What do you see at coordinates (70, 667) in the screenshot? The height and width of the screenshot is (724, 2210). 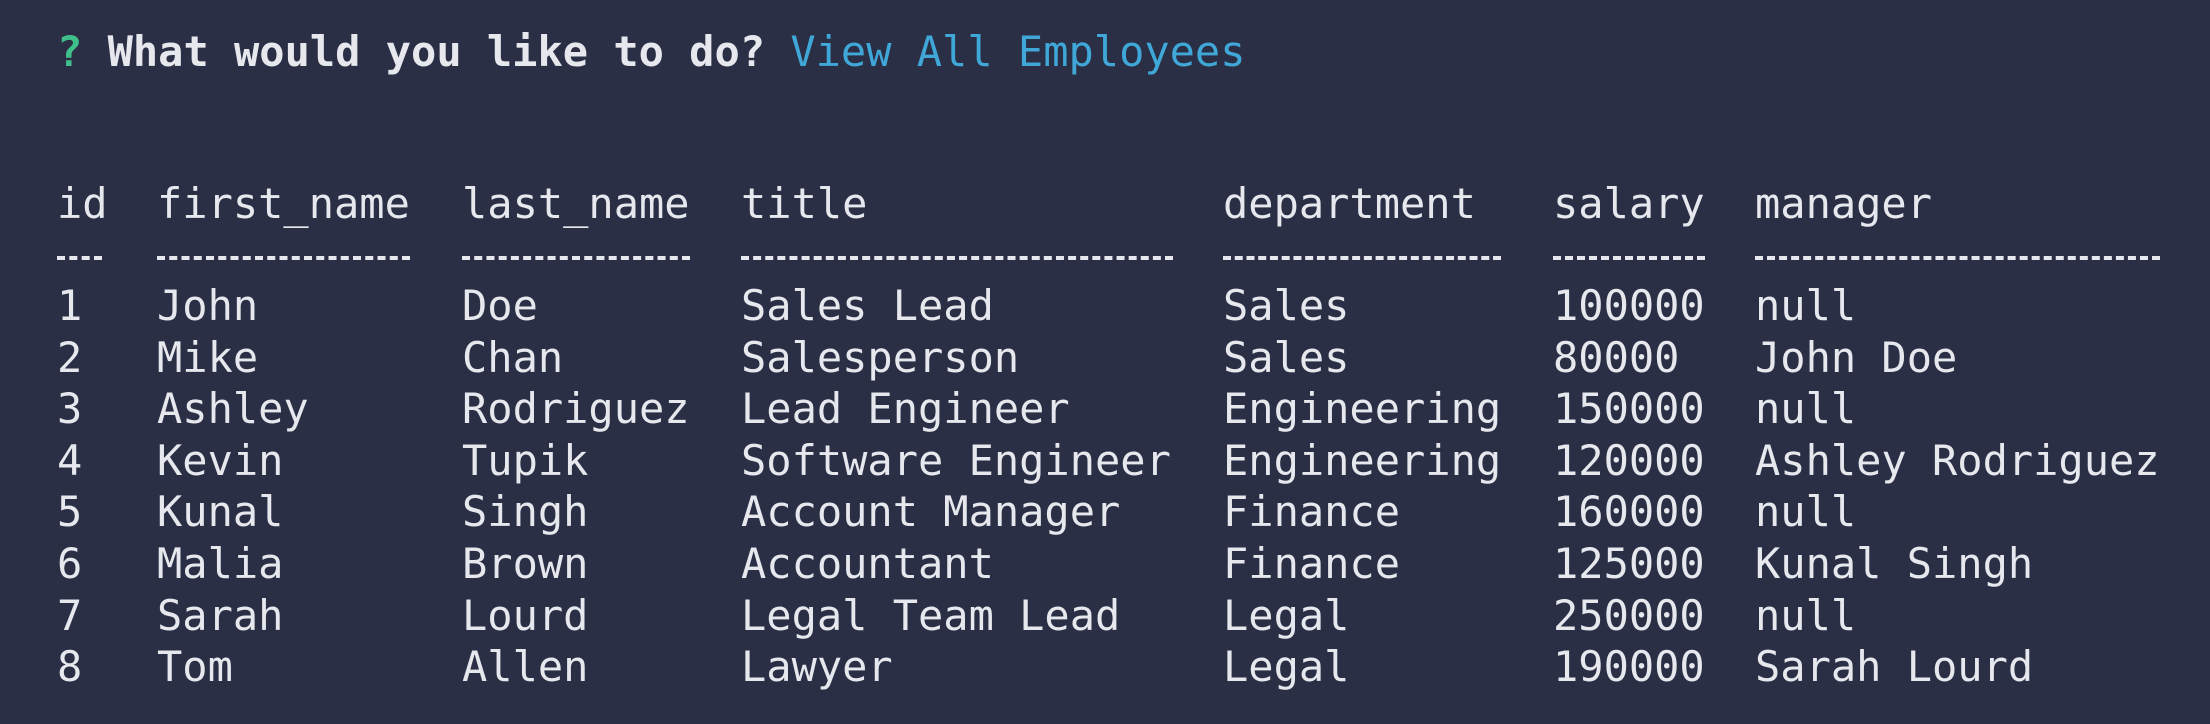 I see `cell-id: 8` at bounding box center [70, 667].